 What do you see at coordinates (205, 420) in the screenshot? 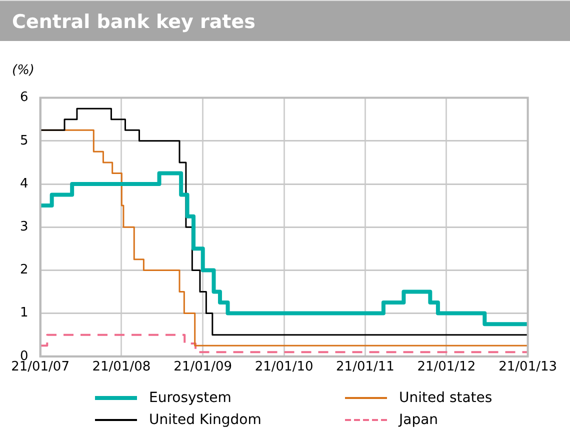
I see `legend-label: United Kingdom` at bounding box center [205, 420].